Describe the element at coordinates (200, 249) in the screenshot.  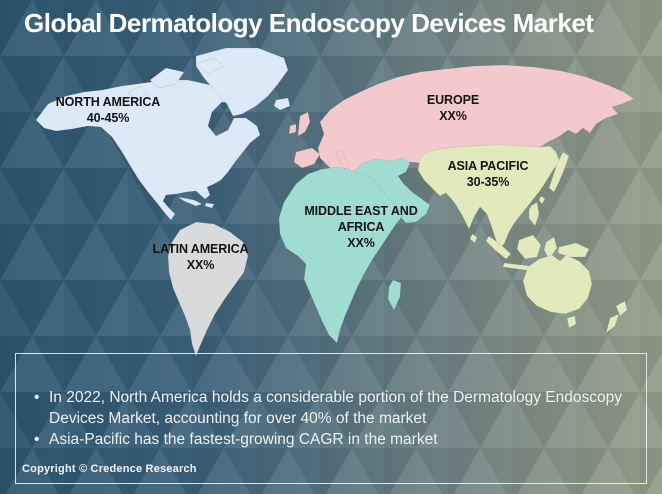
I see `region-name: LATIN AMERICA` at that location.